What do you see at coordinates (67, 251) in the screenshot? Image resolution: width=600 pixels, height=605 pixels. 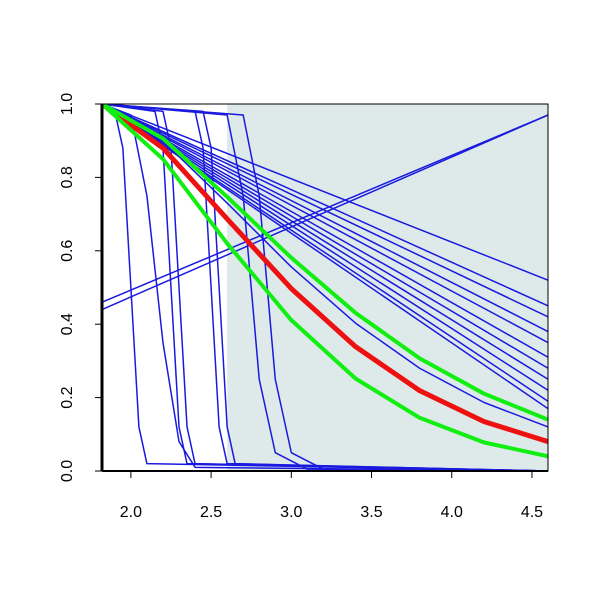 I see `y-tick-label: 0.6` at bounding box center [67, 251].